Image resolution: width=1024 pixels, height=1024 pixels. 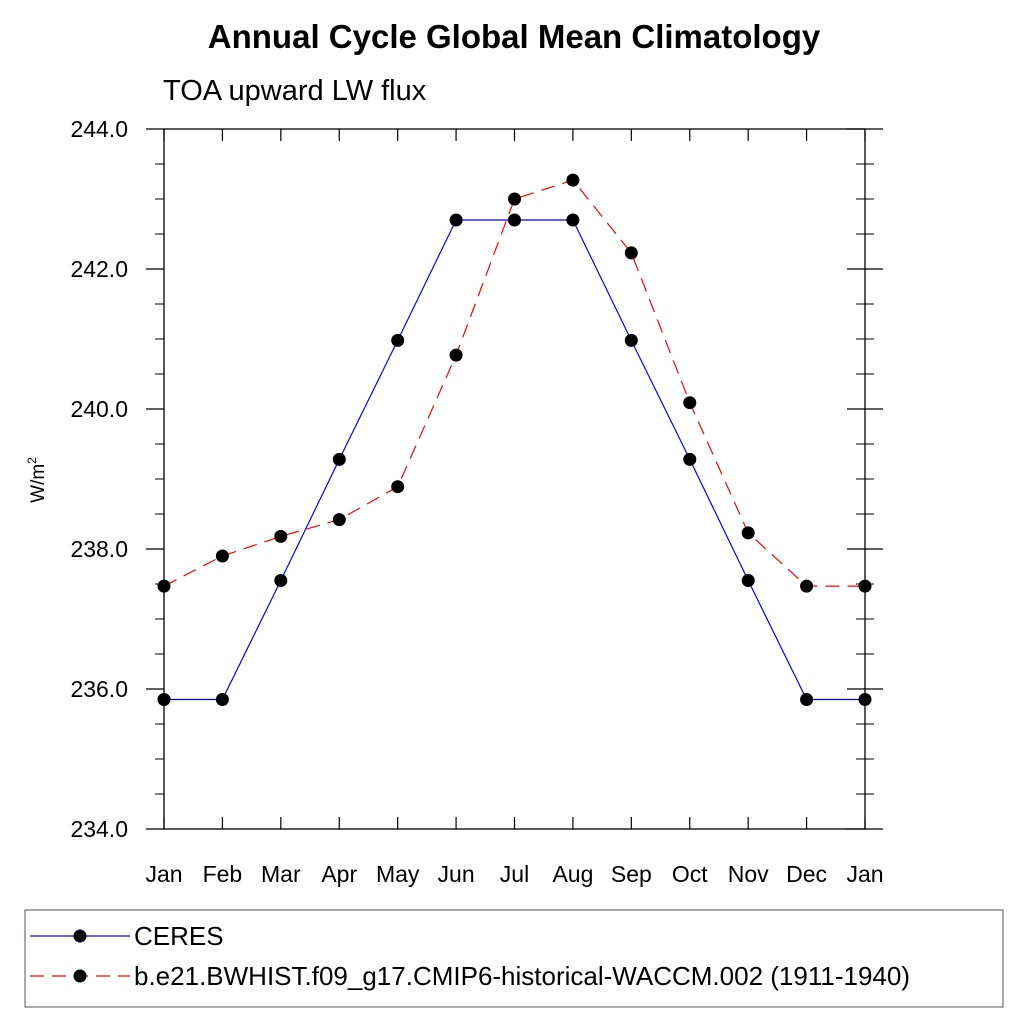 What do you see at coordinates (631, 874) in the screenshot?
I see `x-tick-label: Sep` at bounding box center [631, 874].